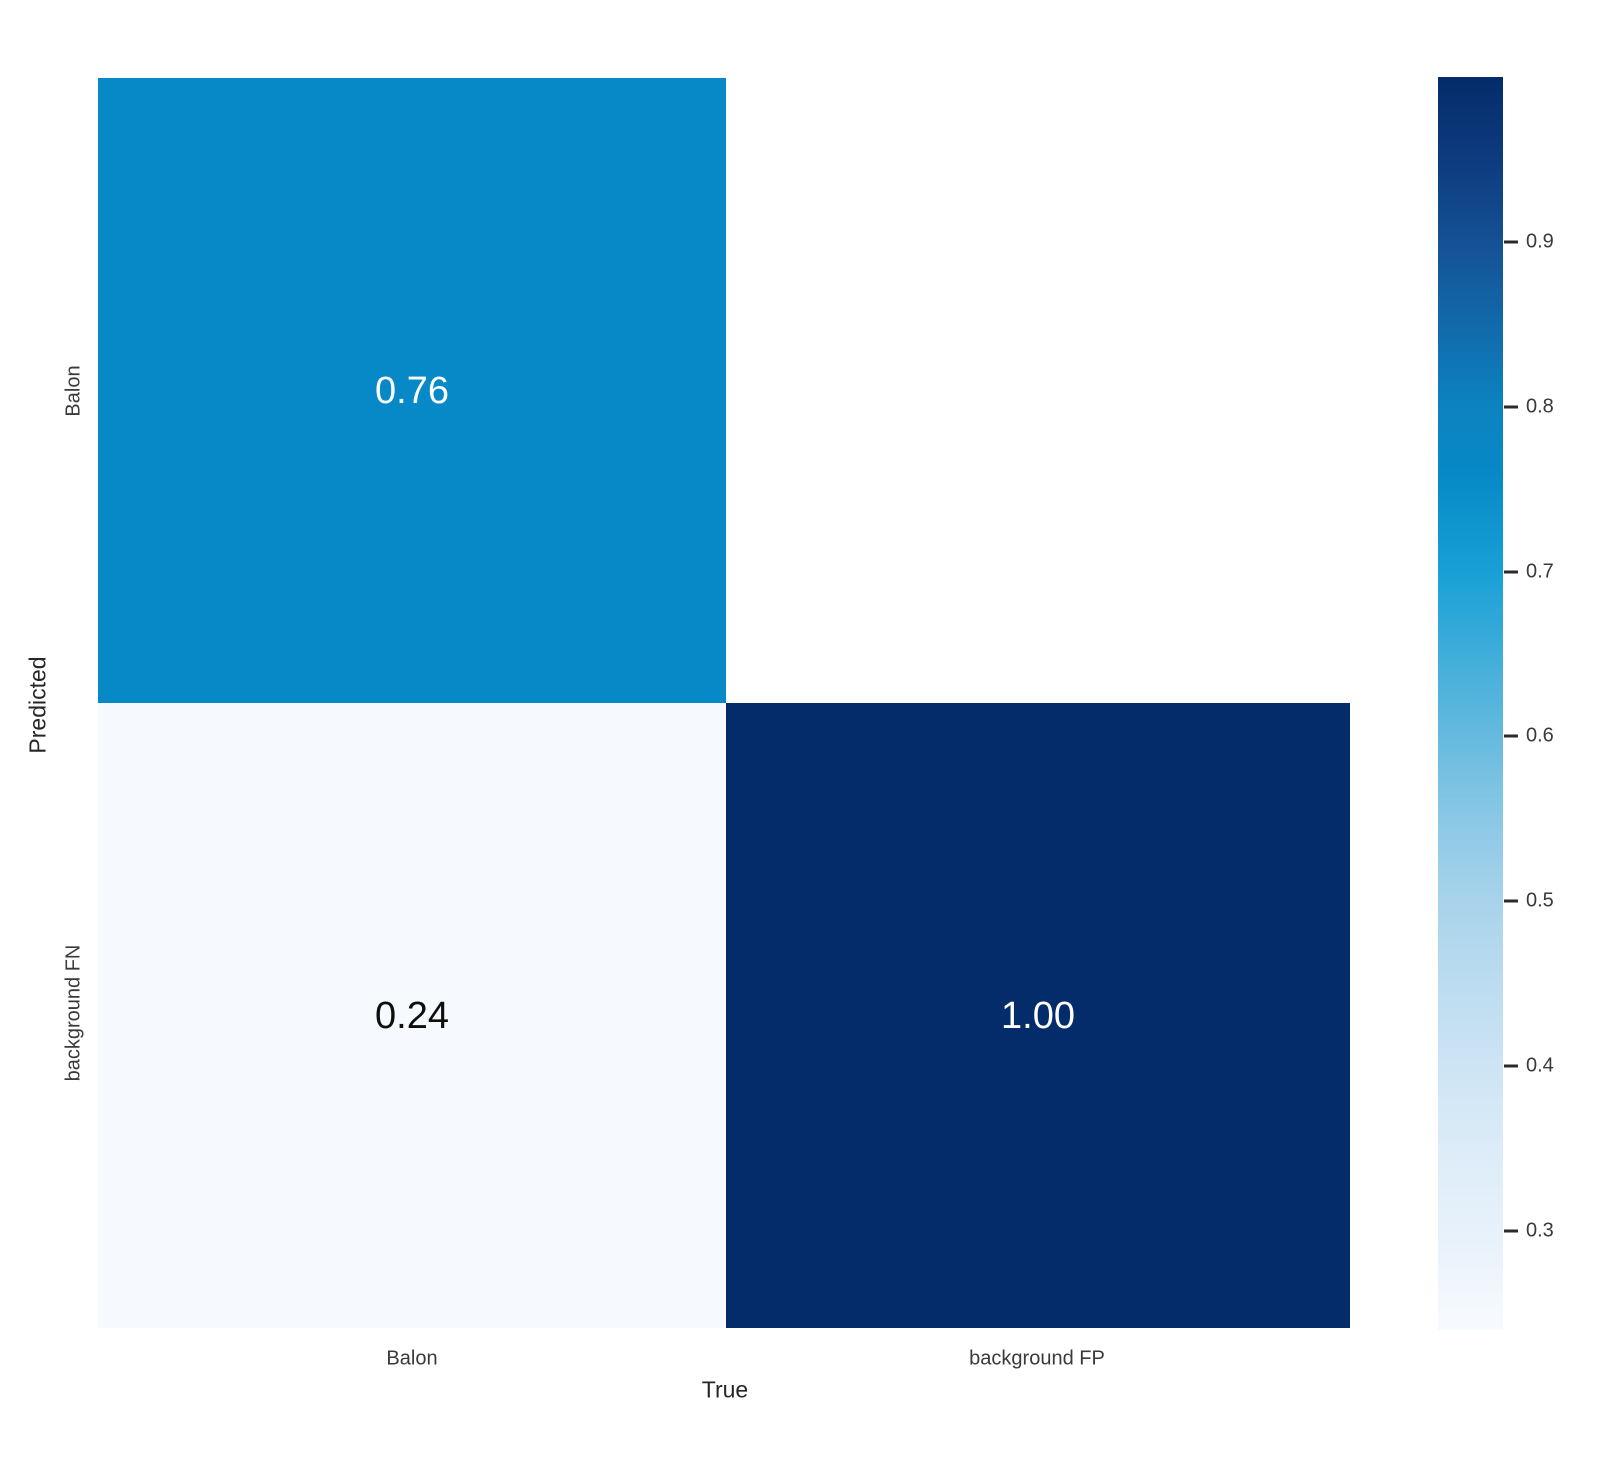 The width and height of the screenshot is (1601, 1460). What do you see at coordinates (1540, 900) in the screenshot?
I see `colorbar-tick-label: 0.5` at bounding box center [1540, 900].